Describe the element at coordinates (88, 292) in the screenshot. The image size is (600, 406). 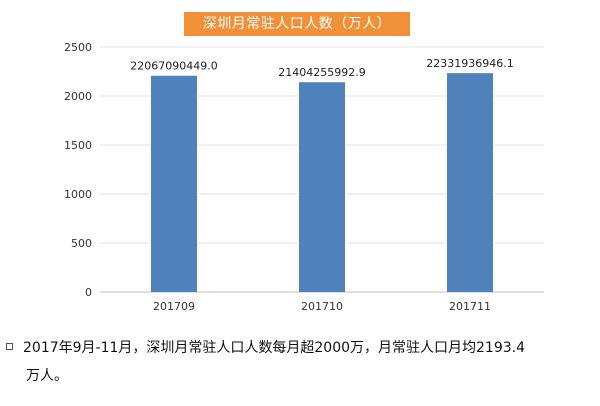
I see `y-tick-label: 0` at that location.